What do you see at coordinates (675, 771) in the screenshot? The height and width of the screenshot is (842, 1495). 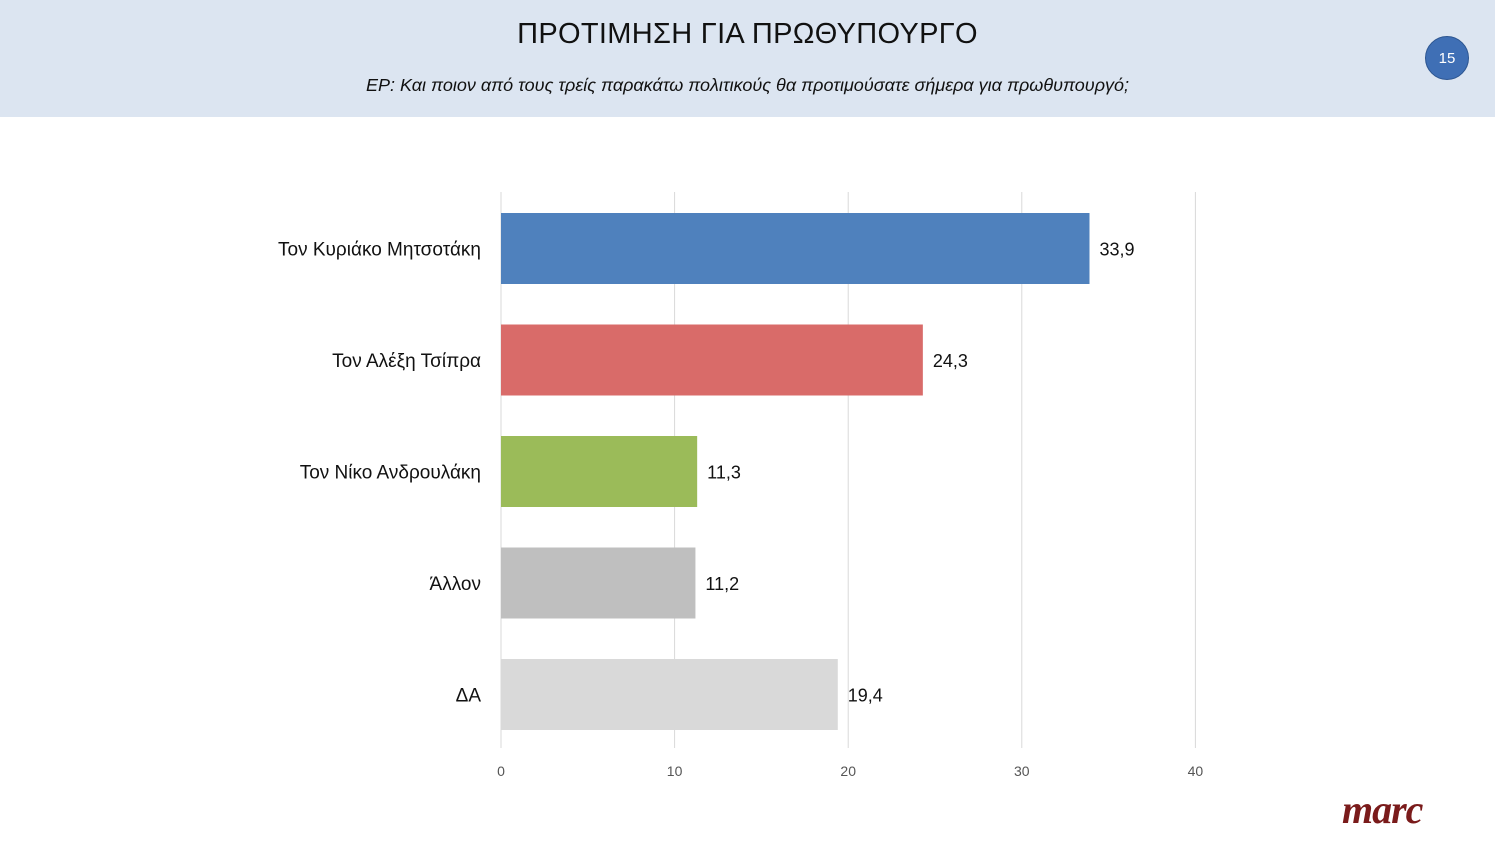 I see `x-tick-label: 10` at bounding box center [675, 771].